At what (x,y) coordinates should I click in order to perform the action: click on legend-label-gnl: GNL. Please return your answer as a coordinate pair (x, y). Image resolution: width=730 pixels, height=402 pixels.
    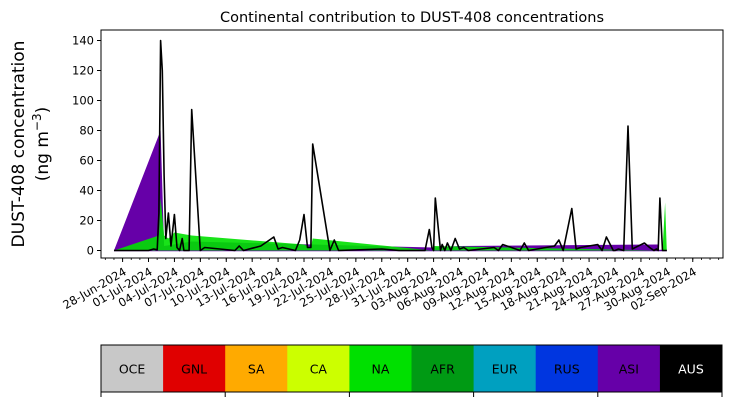
    Looking at the image, I should click on (194, 369).